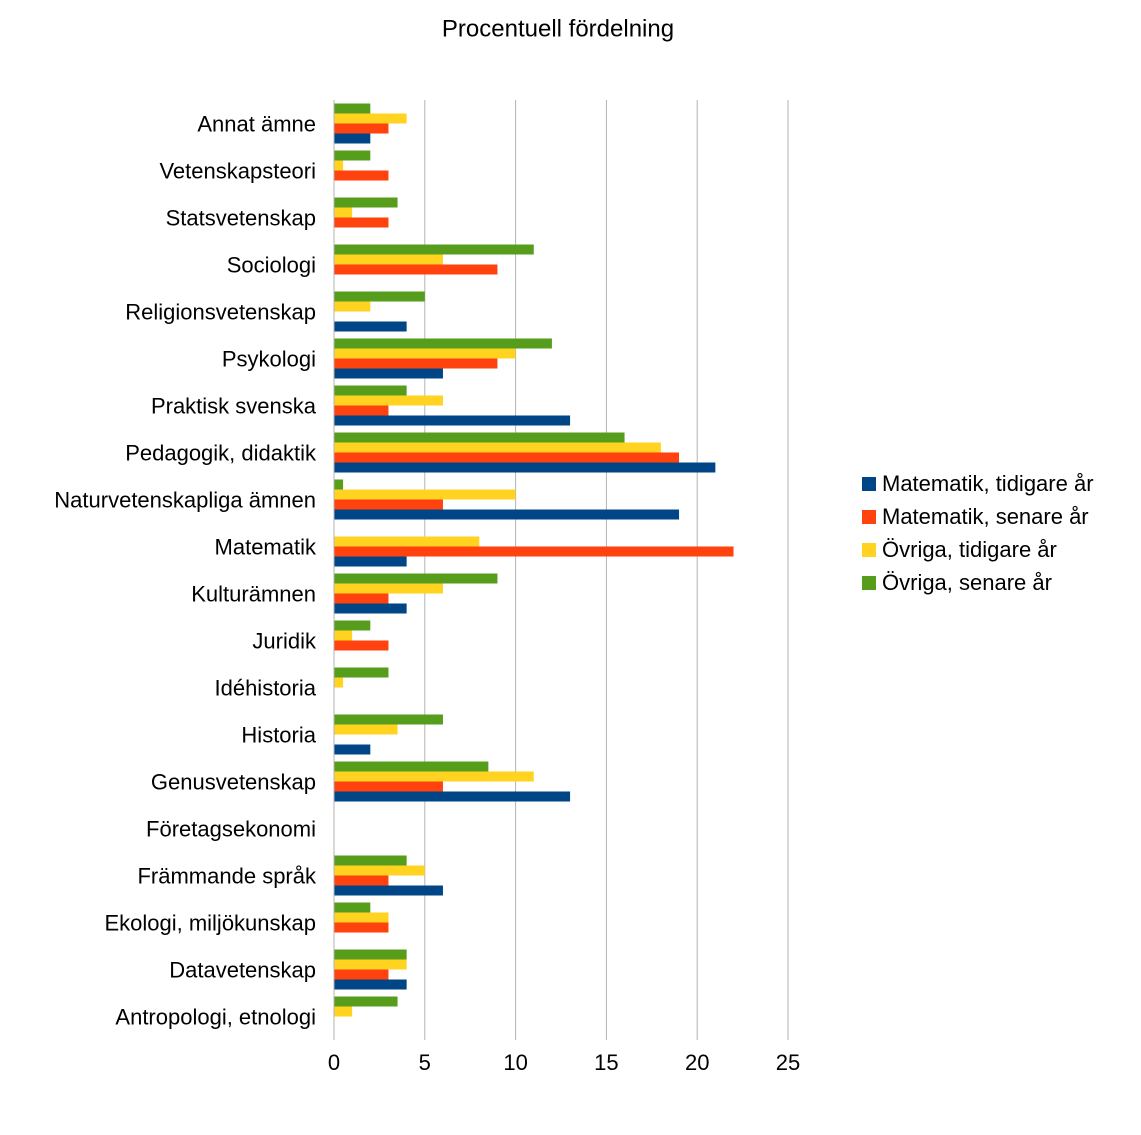 This screenshot has width=1141, height=1135. Describe the element at coordinates (269, 358) in the screenshot. I see `y-tick-label: Psykologi` at that location.